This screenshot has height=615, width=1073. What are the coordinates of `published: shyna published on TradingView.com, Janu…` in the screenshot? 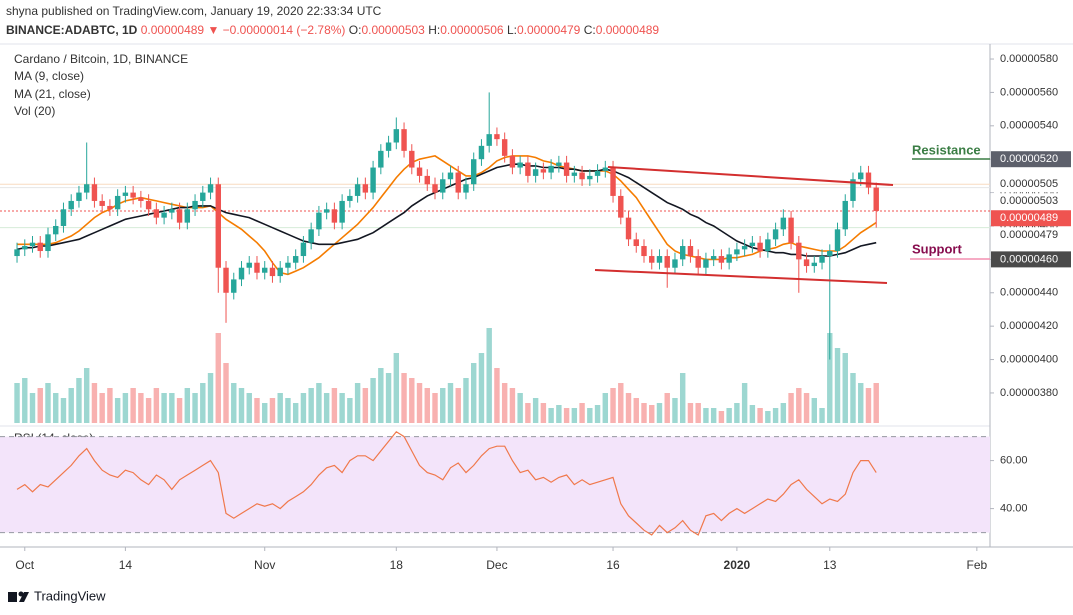 It's located at (194, 11).